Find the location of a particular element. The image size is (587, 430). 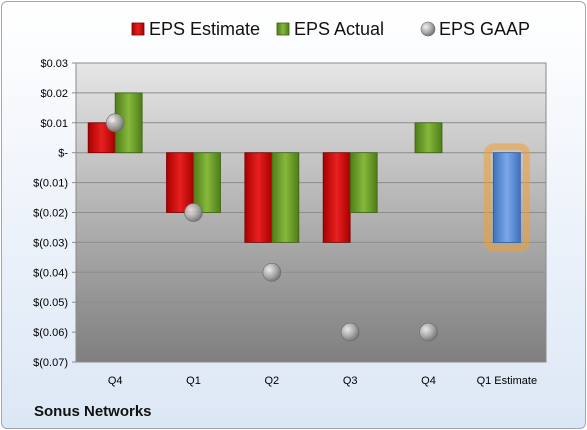

y-tick-label: $0.02 is located at coordinates (54, 94).